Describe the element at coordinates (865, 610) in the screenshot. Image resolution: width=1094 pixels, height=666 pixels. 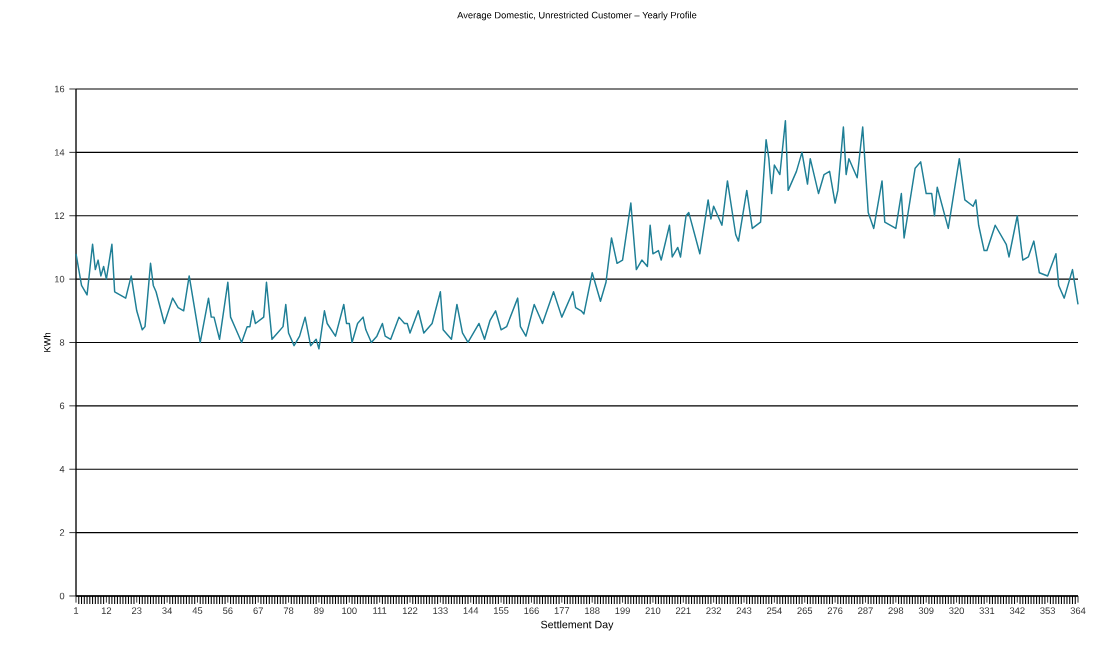
I see `x-tick-label: 287` at that location.